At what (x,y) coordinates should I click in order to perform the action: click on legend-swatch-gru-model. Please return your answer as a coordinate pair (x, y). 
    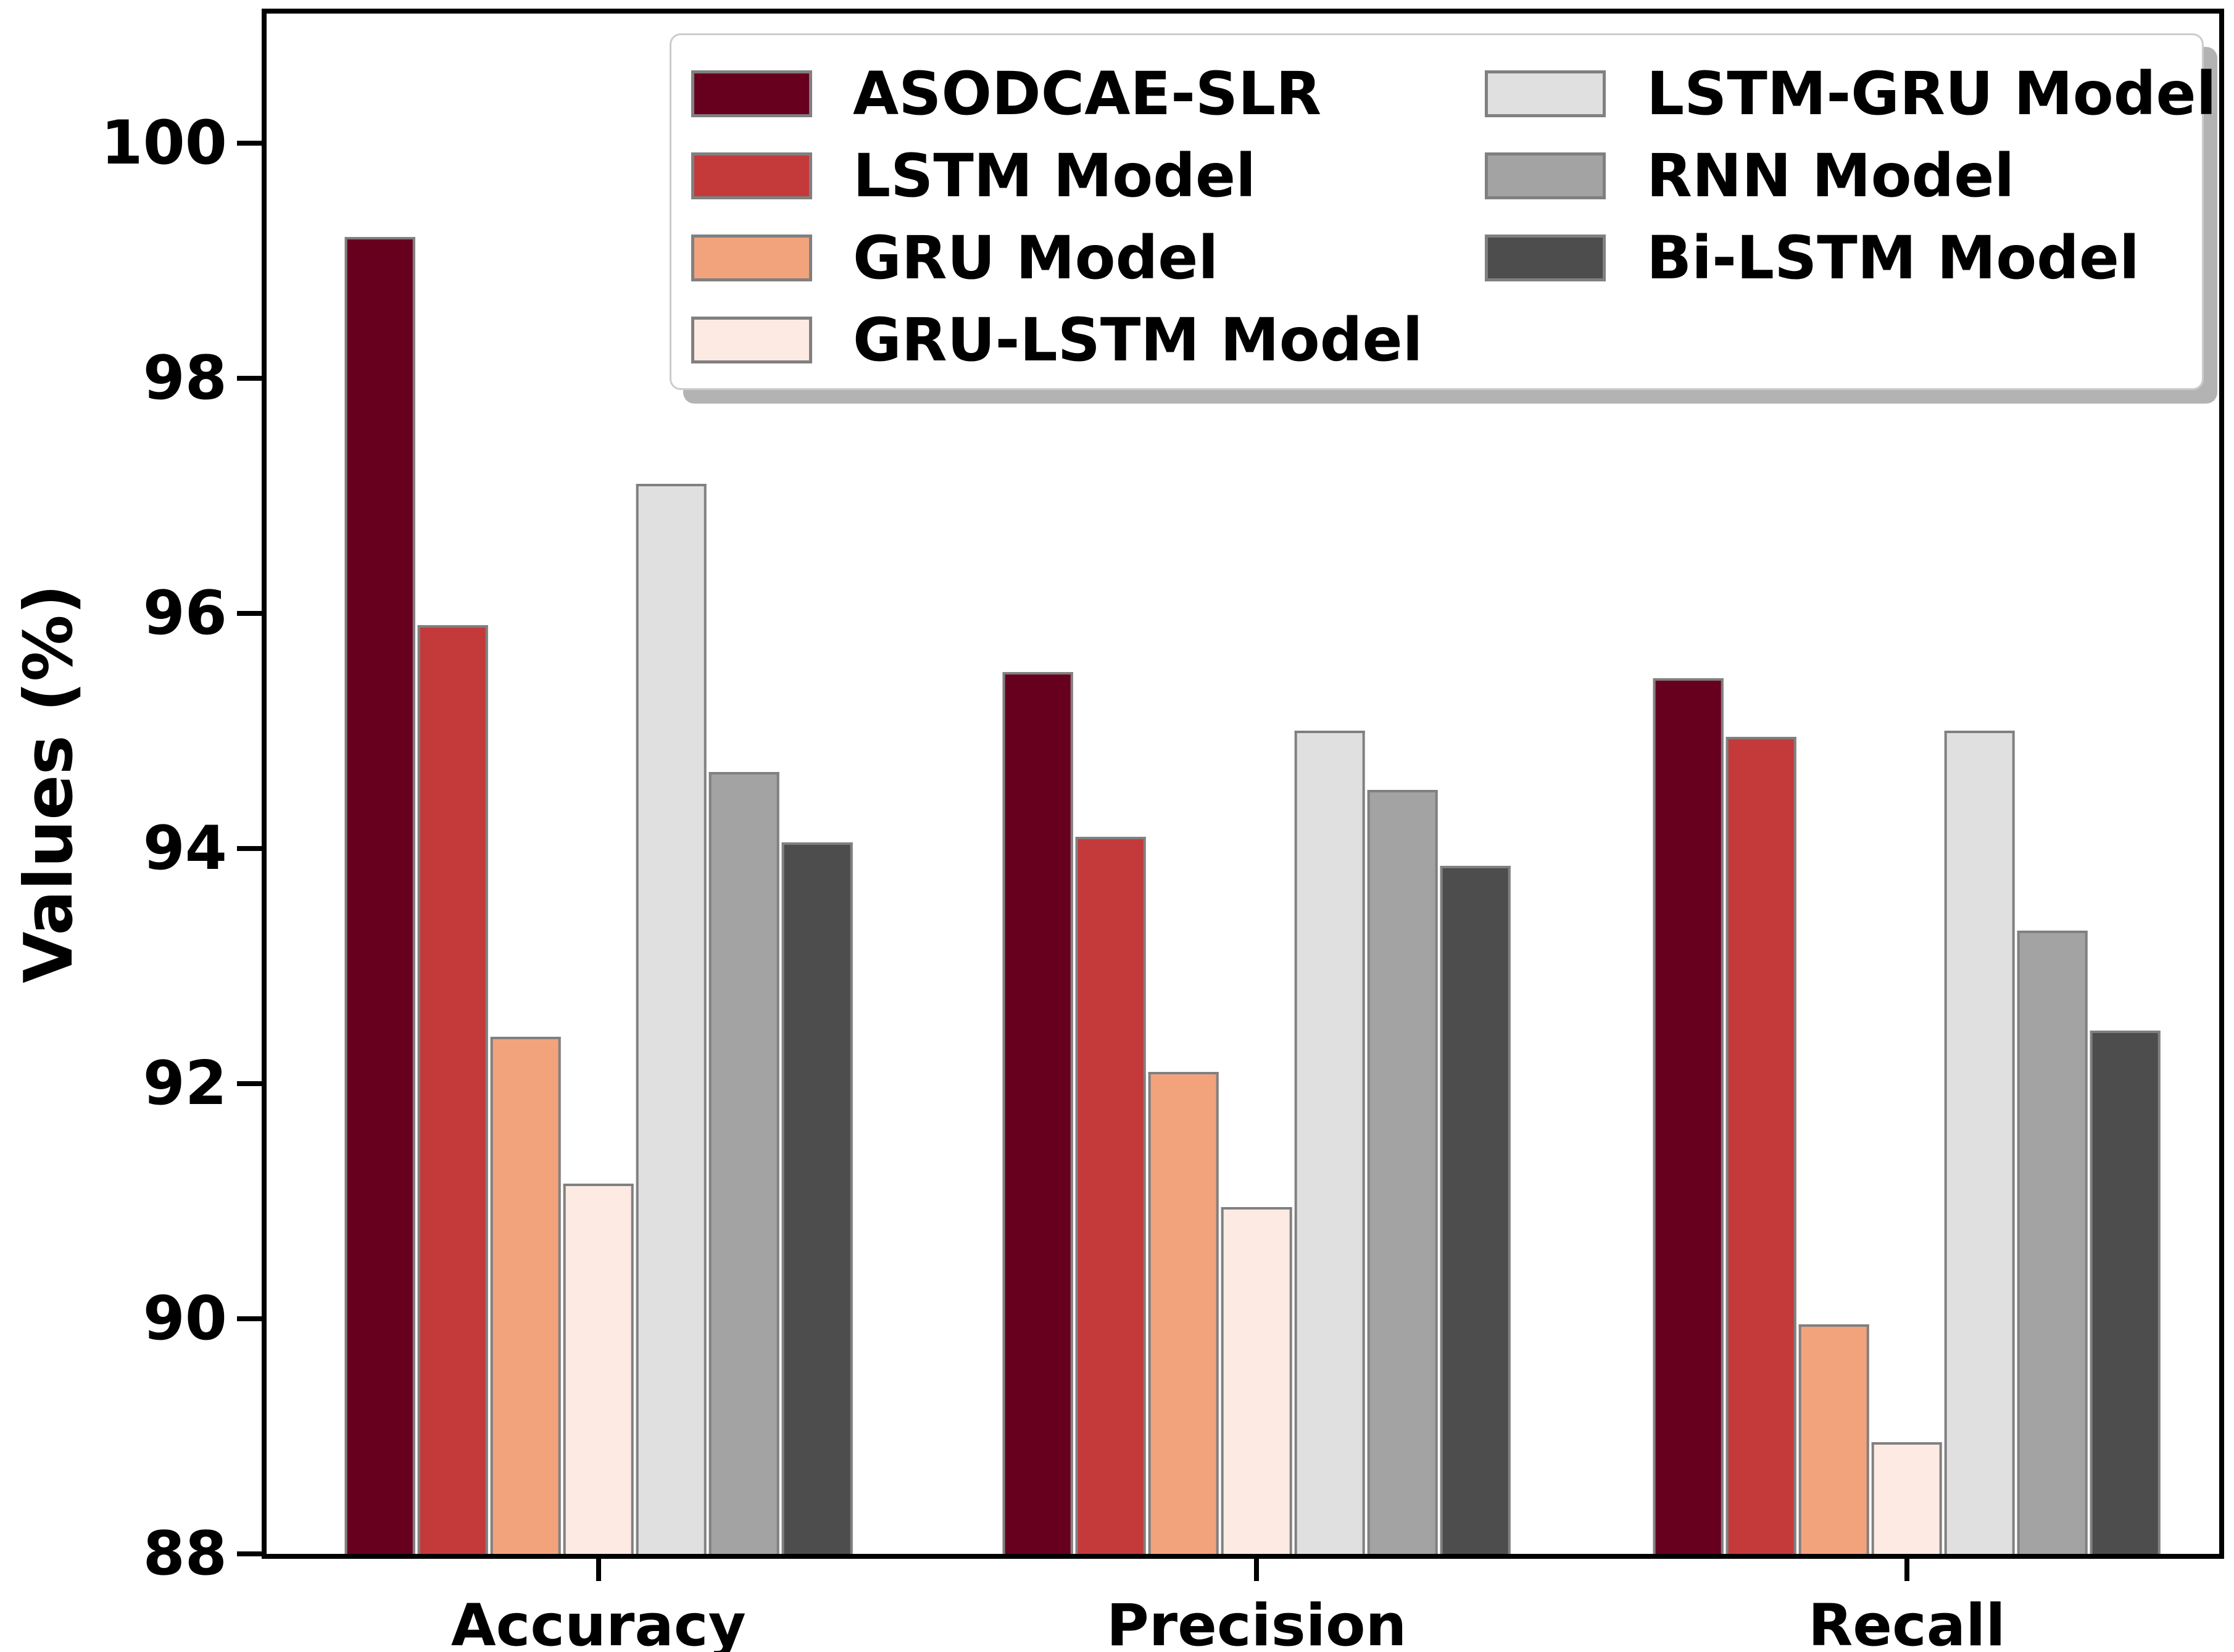
    Looking at the image, I should click on (751, 257).